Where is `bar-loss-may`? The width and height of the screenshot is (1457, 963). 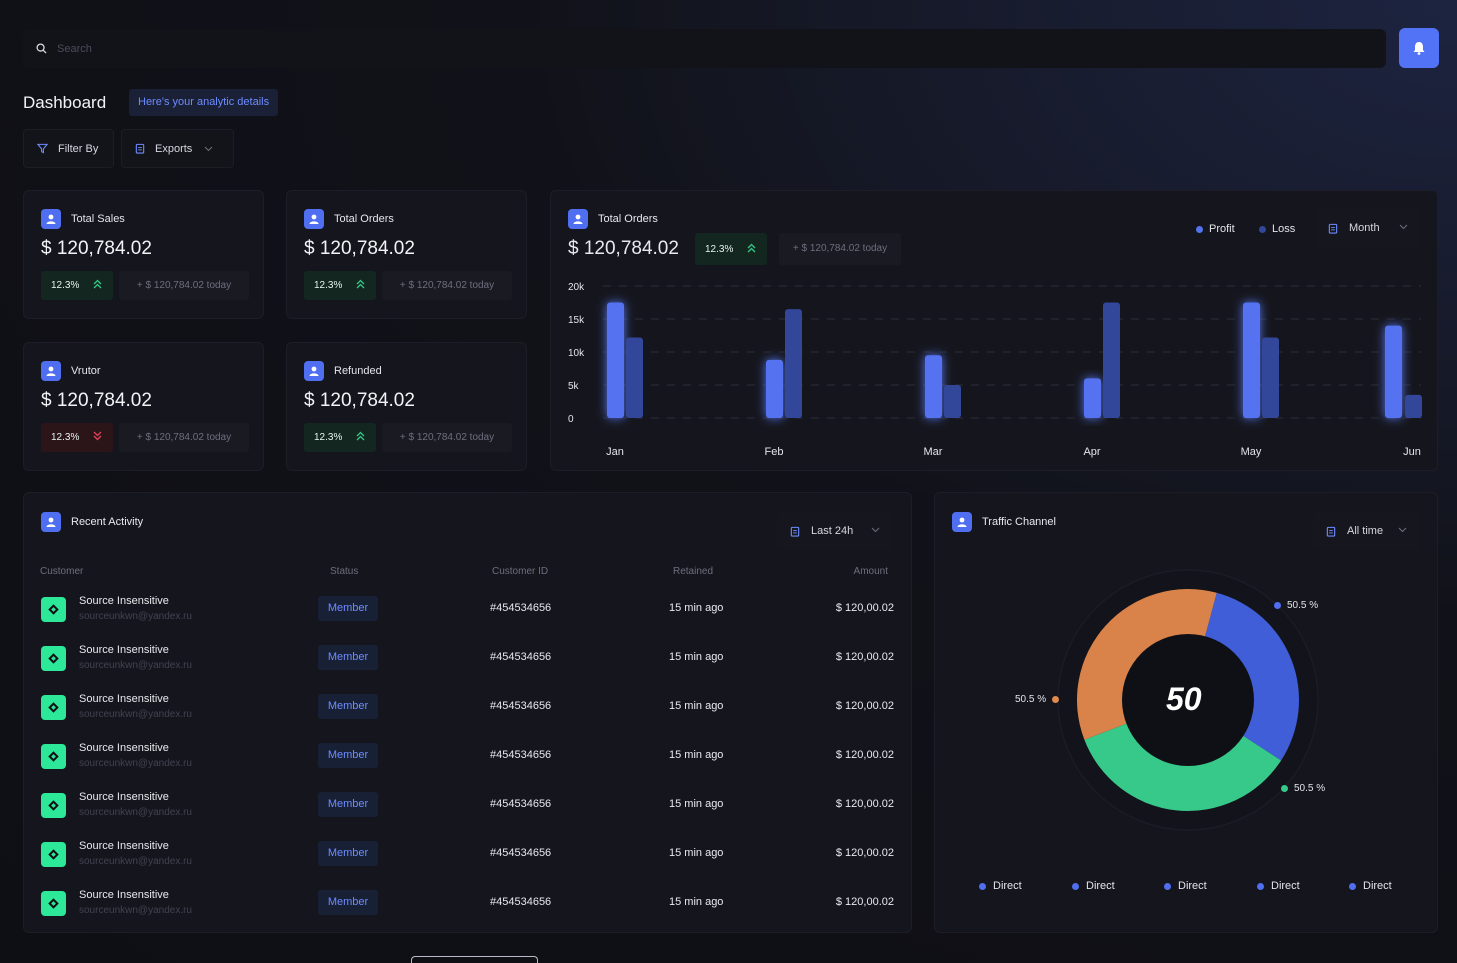 bar-loss-may is located at coordinates (1270, 377).